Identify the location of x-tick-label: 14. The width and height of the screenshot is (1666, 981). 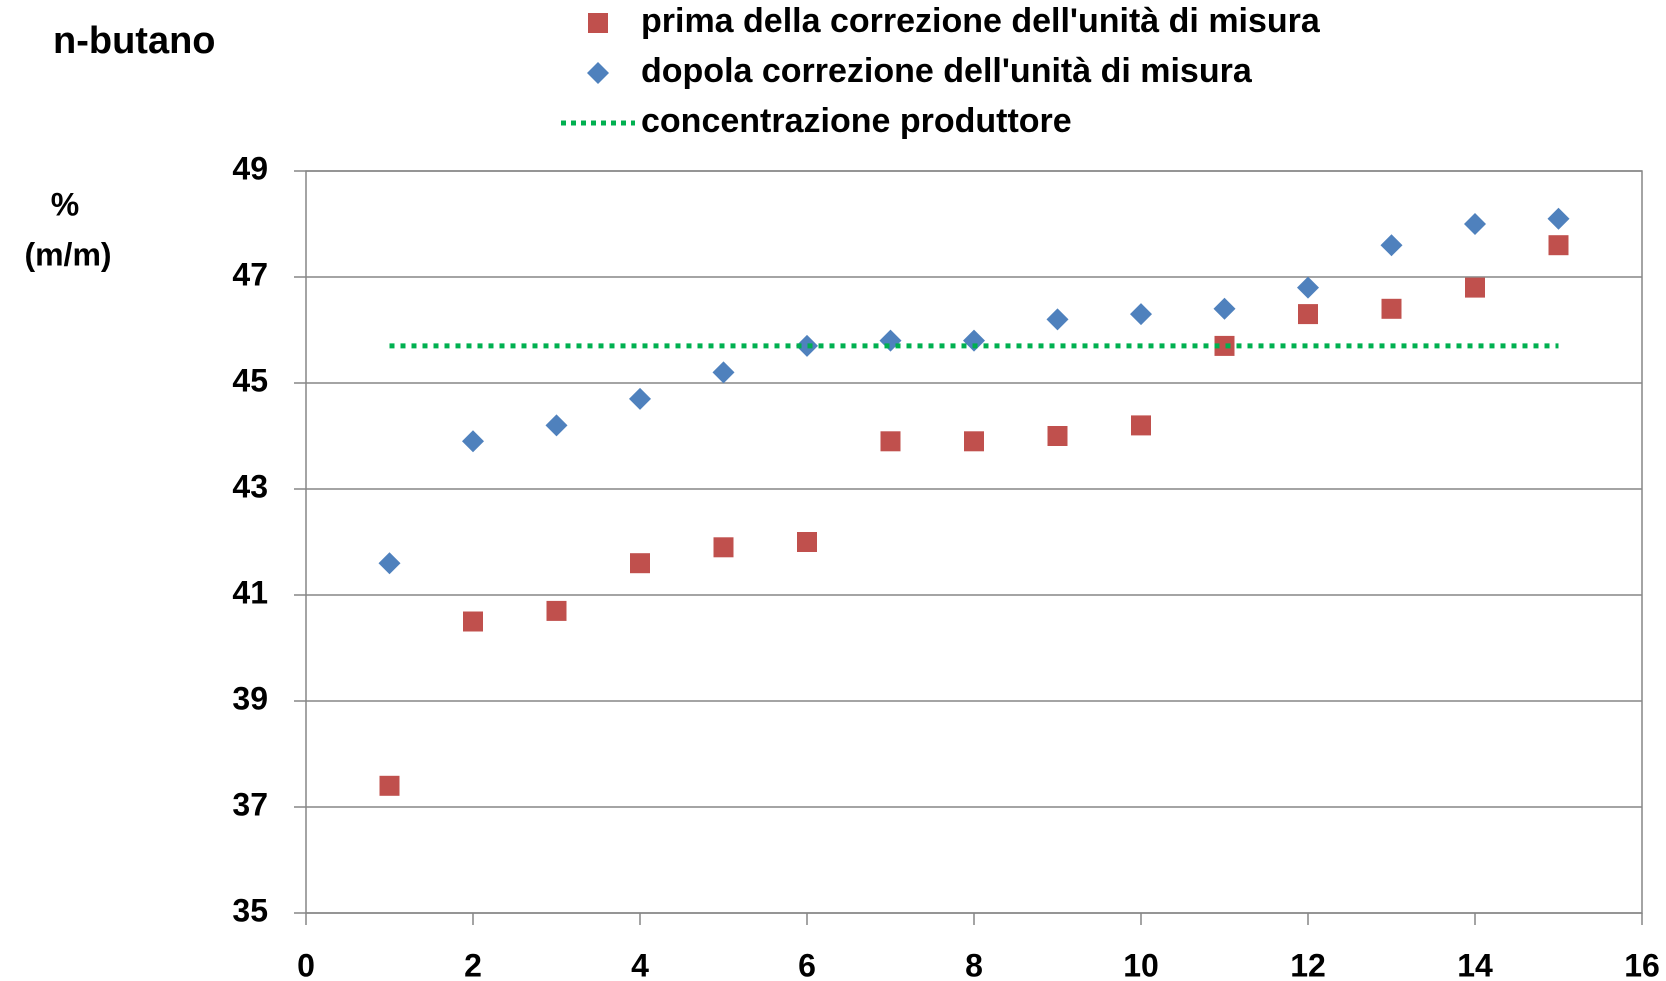
(1475, 964).